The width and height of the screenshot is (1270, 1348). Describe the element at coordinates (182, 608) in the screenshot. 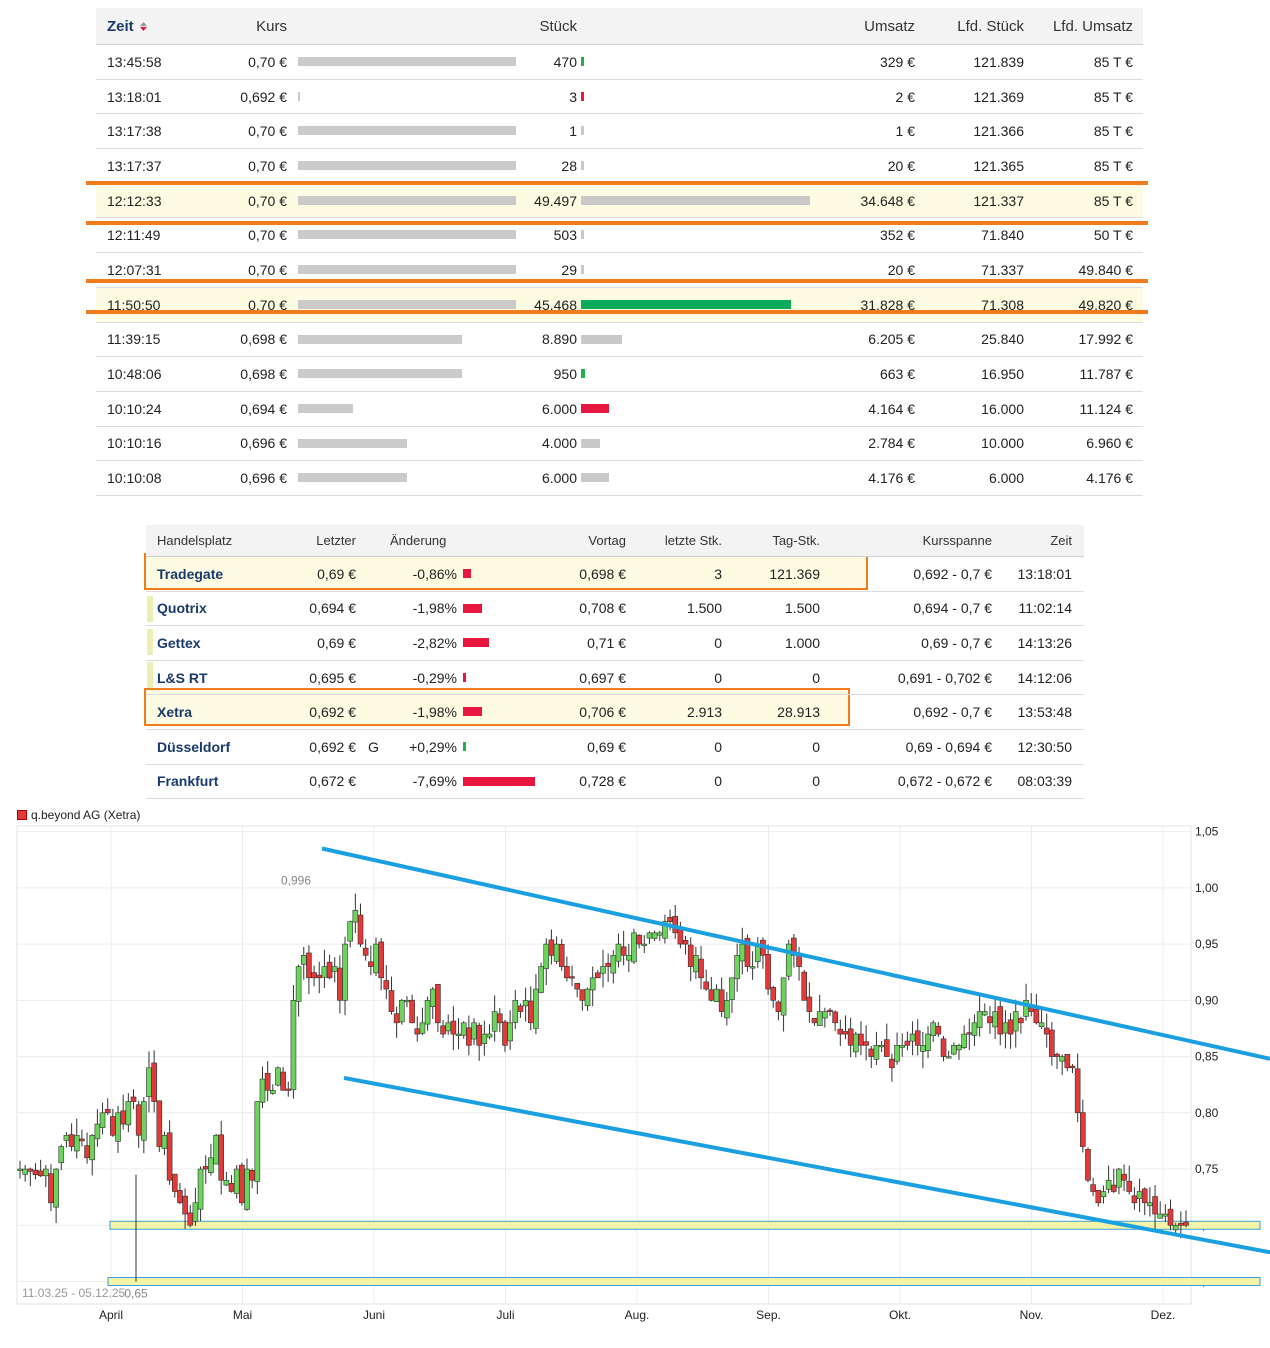

I see `exchange-link: Quotrix` at that location.